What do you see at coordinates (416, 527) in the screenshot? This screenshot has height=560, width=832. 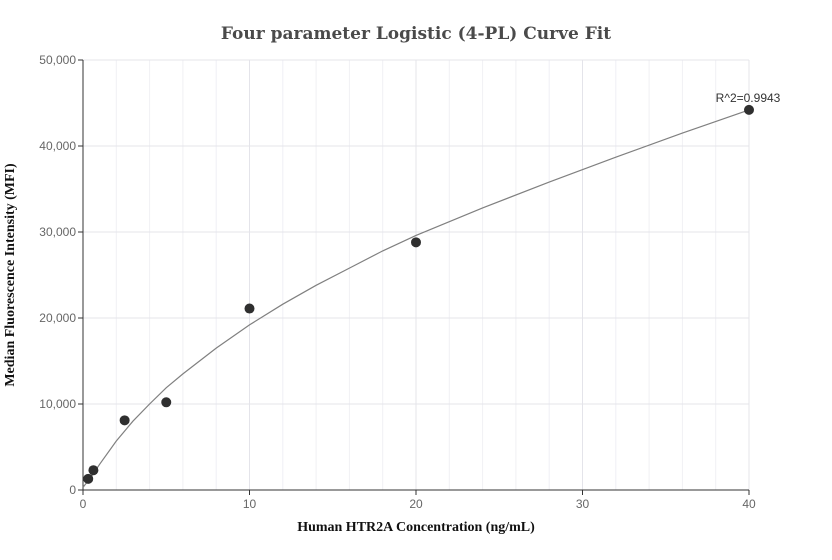 I see `x-axis-title: Human HTR2A Concentration (ng/mL)` at bounding box center [416, 527].